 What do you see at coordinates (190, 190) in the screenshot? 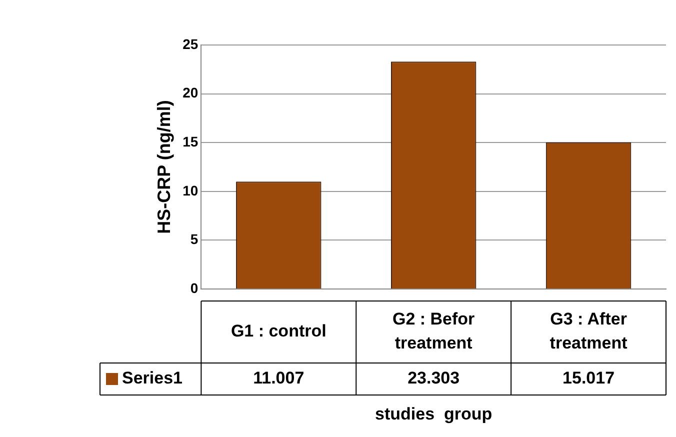
I see `y-tick-label: 10` at bounding box center [190, 190].